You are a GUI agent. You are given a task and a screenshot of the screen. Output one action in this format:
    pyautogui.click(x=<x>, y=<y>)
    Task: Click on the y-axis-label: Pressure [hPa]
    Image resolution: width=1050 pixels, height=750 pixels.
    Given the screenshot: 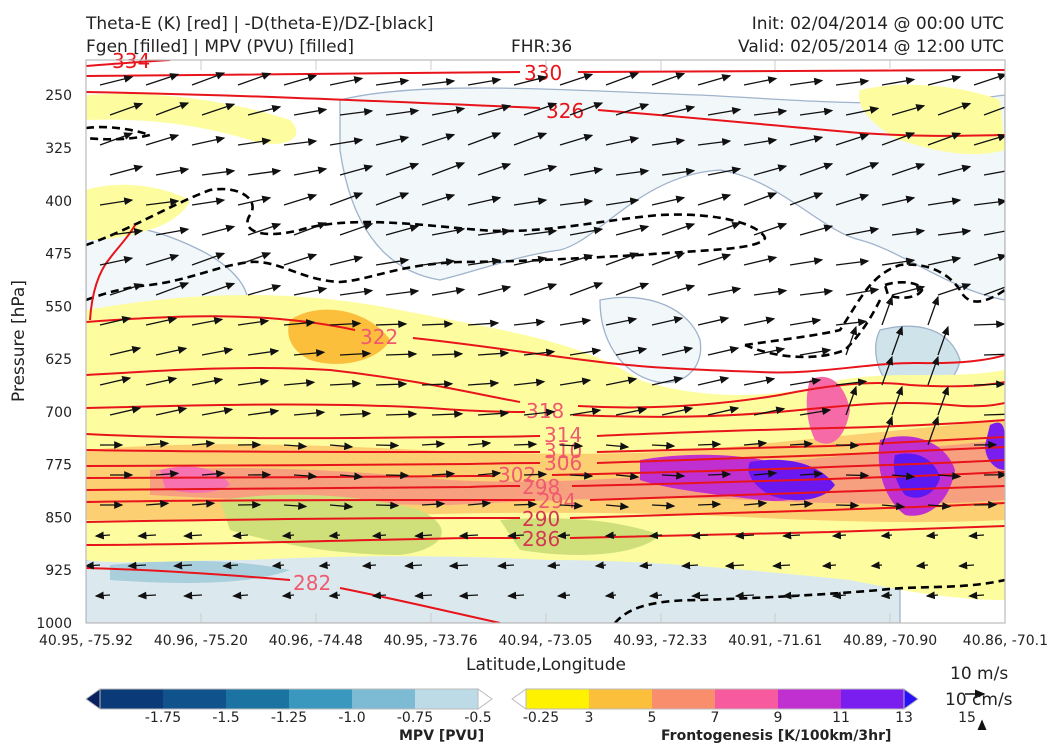 What is the action you would take?
    pyautogui.click(x=19, y=341)
    